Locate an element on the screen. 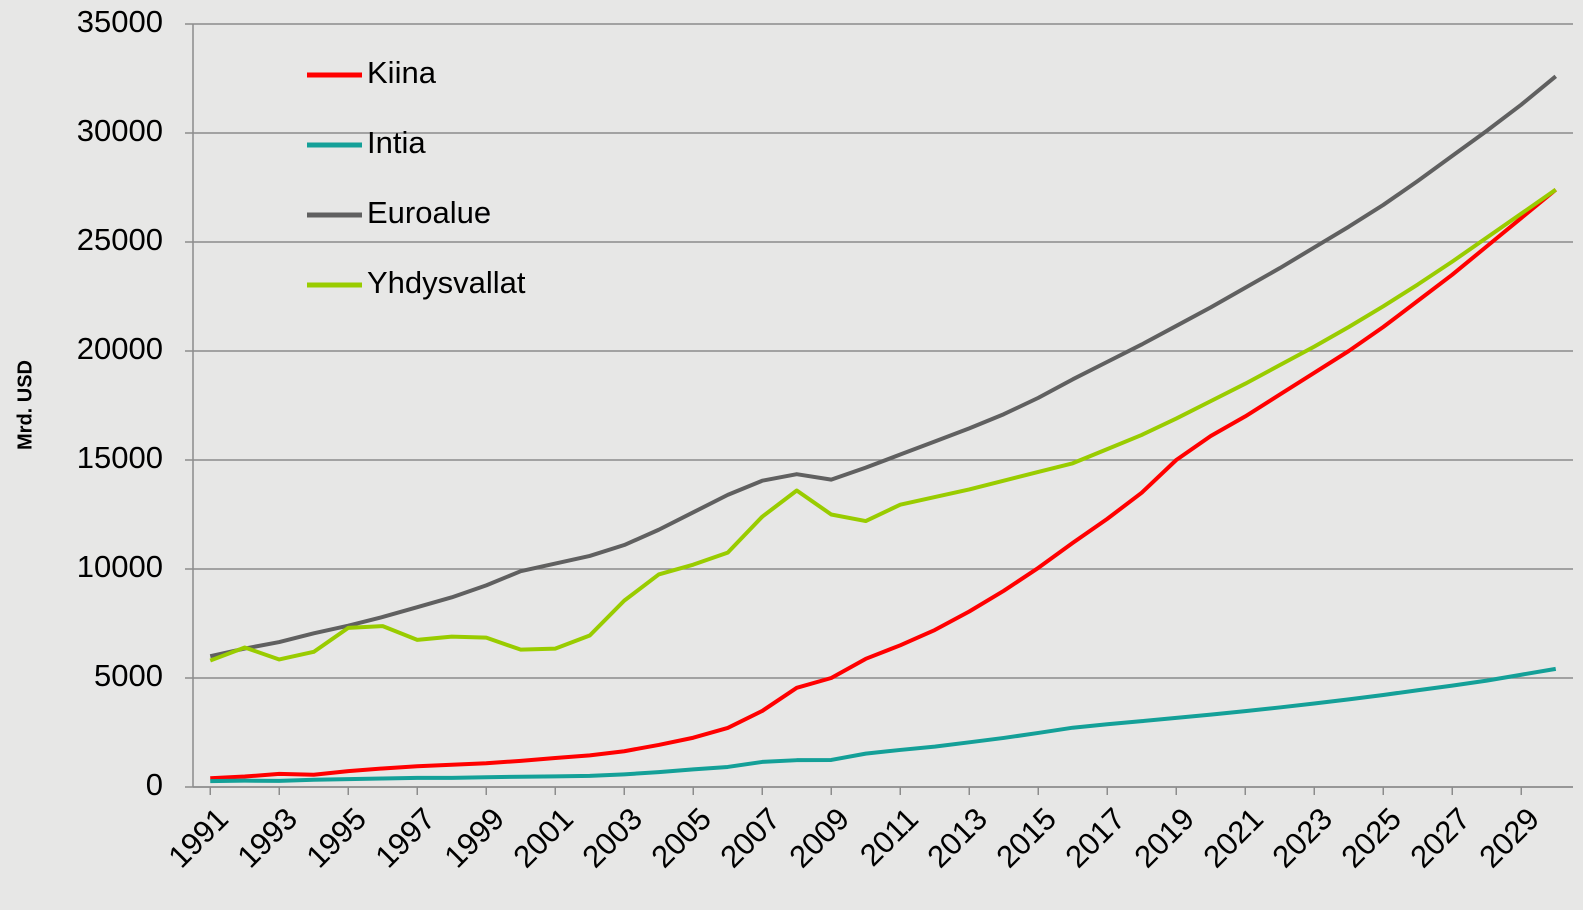  x-tick-label: 2027 is located at coordinates (1440, 838).